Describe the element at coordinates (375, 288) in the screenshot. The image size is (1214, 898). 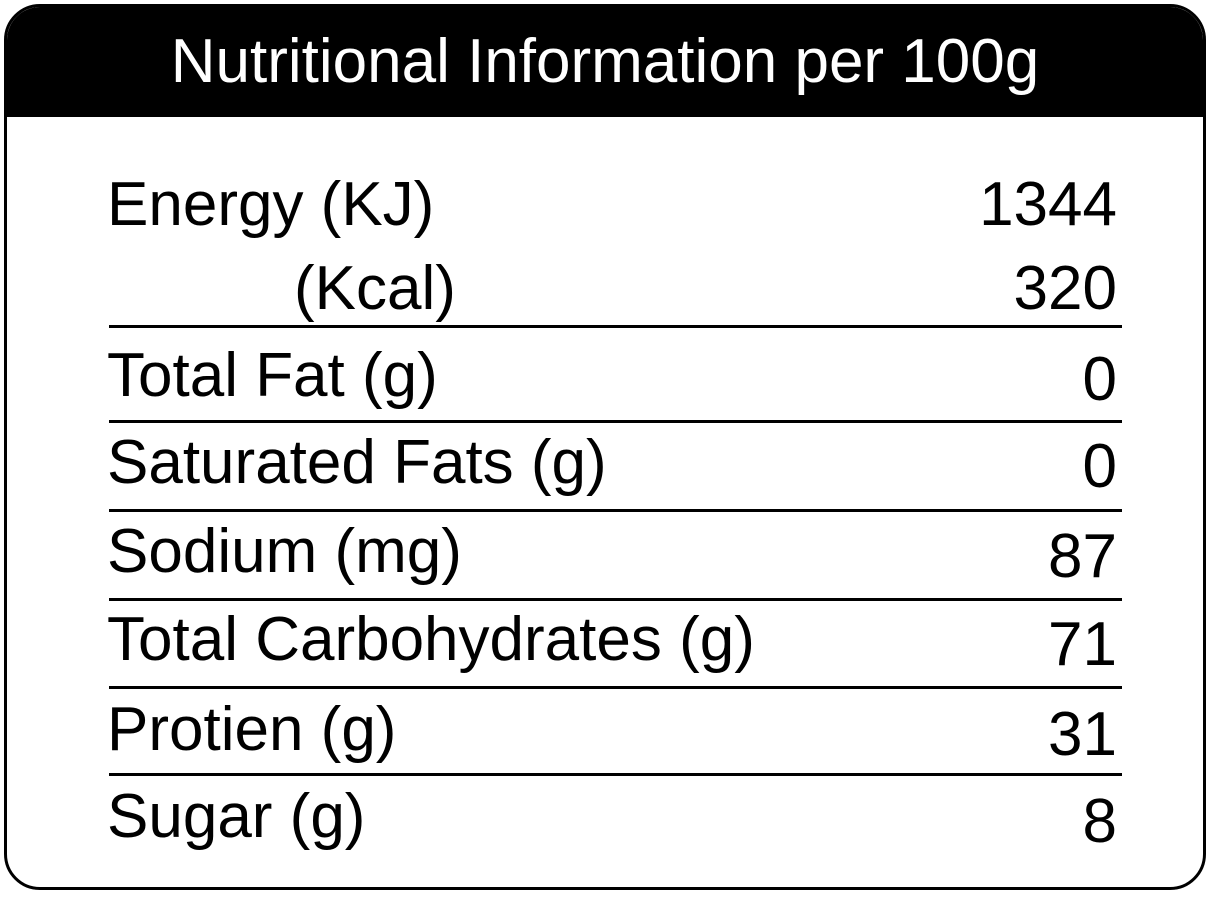
I see `row-label-energy-kcal: (Kcal)` at that location.